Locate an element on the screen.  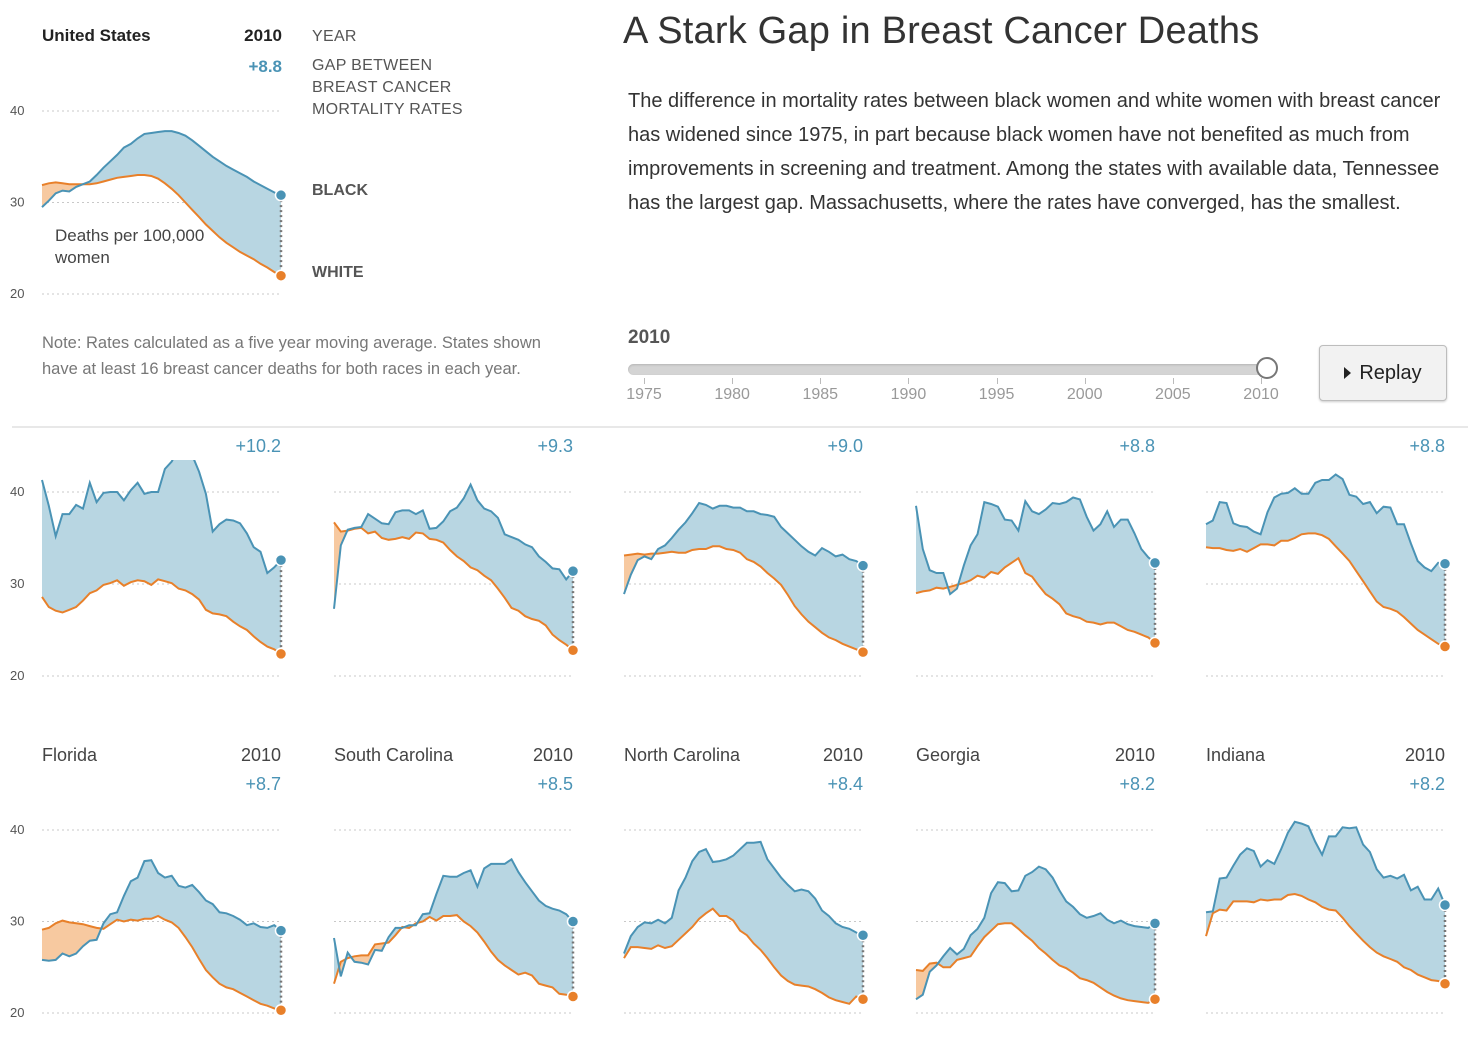
slider-tick-label: 2000 is located at coordinates (1084, 394).